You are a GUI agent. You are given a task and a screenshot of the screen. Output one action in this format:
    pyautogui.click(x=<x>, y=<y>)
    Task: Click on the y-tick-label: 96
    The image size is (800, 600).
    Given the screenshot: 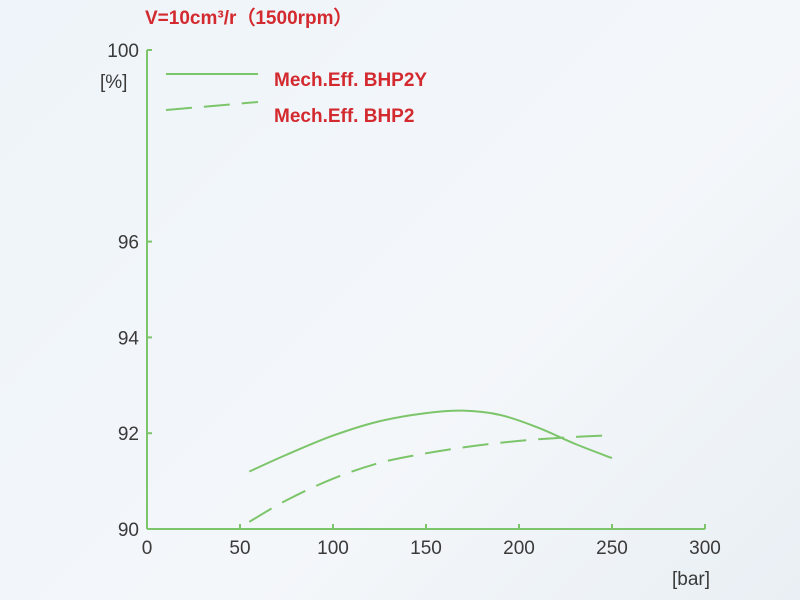 What is the action you would take?
    pyautogui.click(x=128, y=243)
    